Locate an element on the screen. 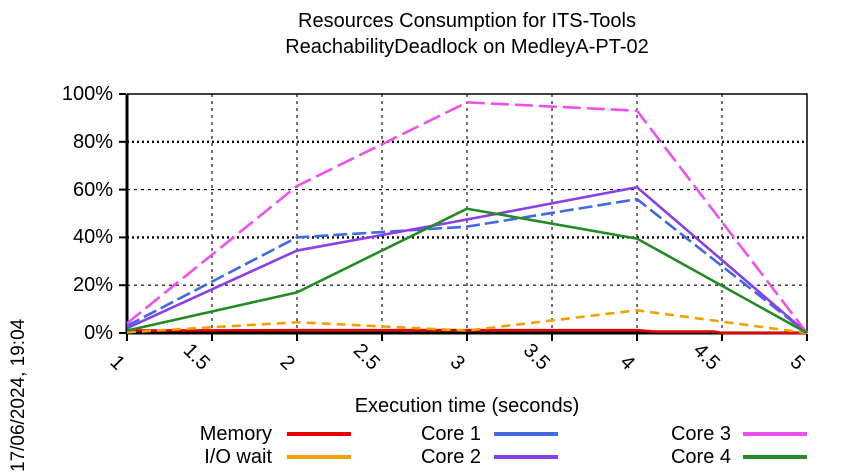 This screenshot has width=850, height=475. legend-label-core-3: Core 3 is located at coordinates (700, 434).